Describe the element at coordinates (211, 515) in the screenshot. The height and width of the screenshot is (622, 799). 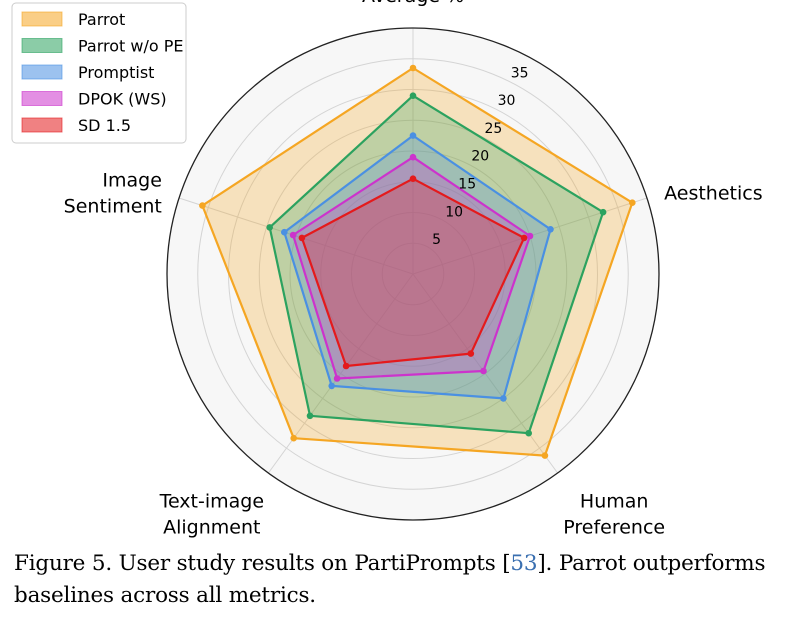
I see `axis-label: Text-image Alignment` at that location.